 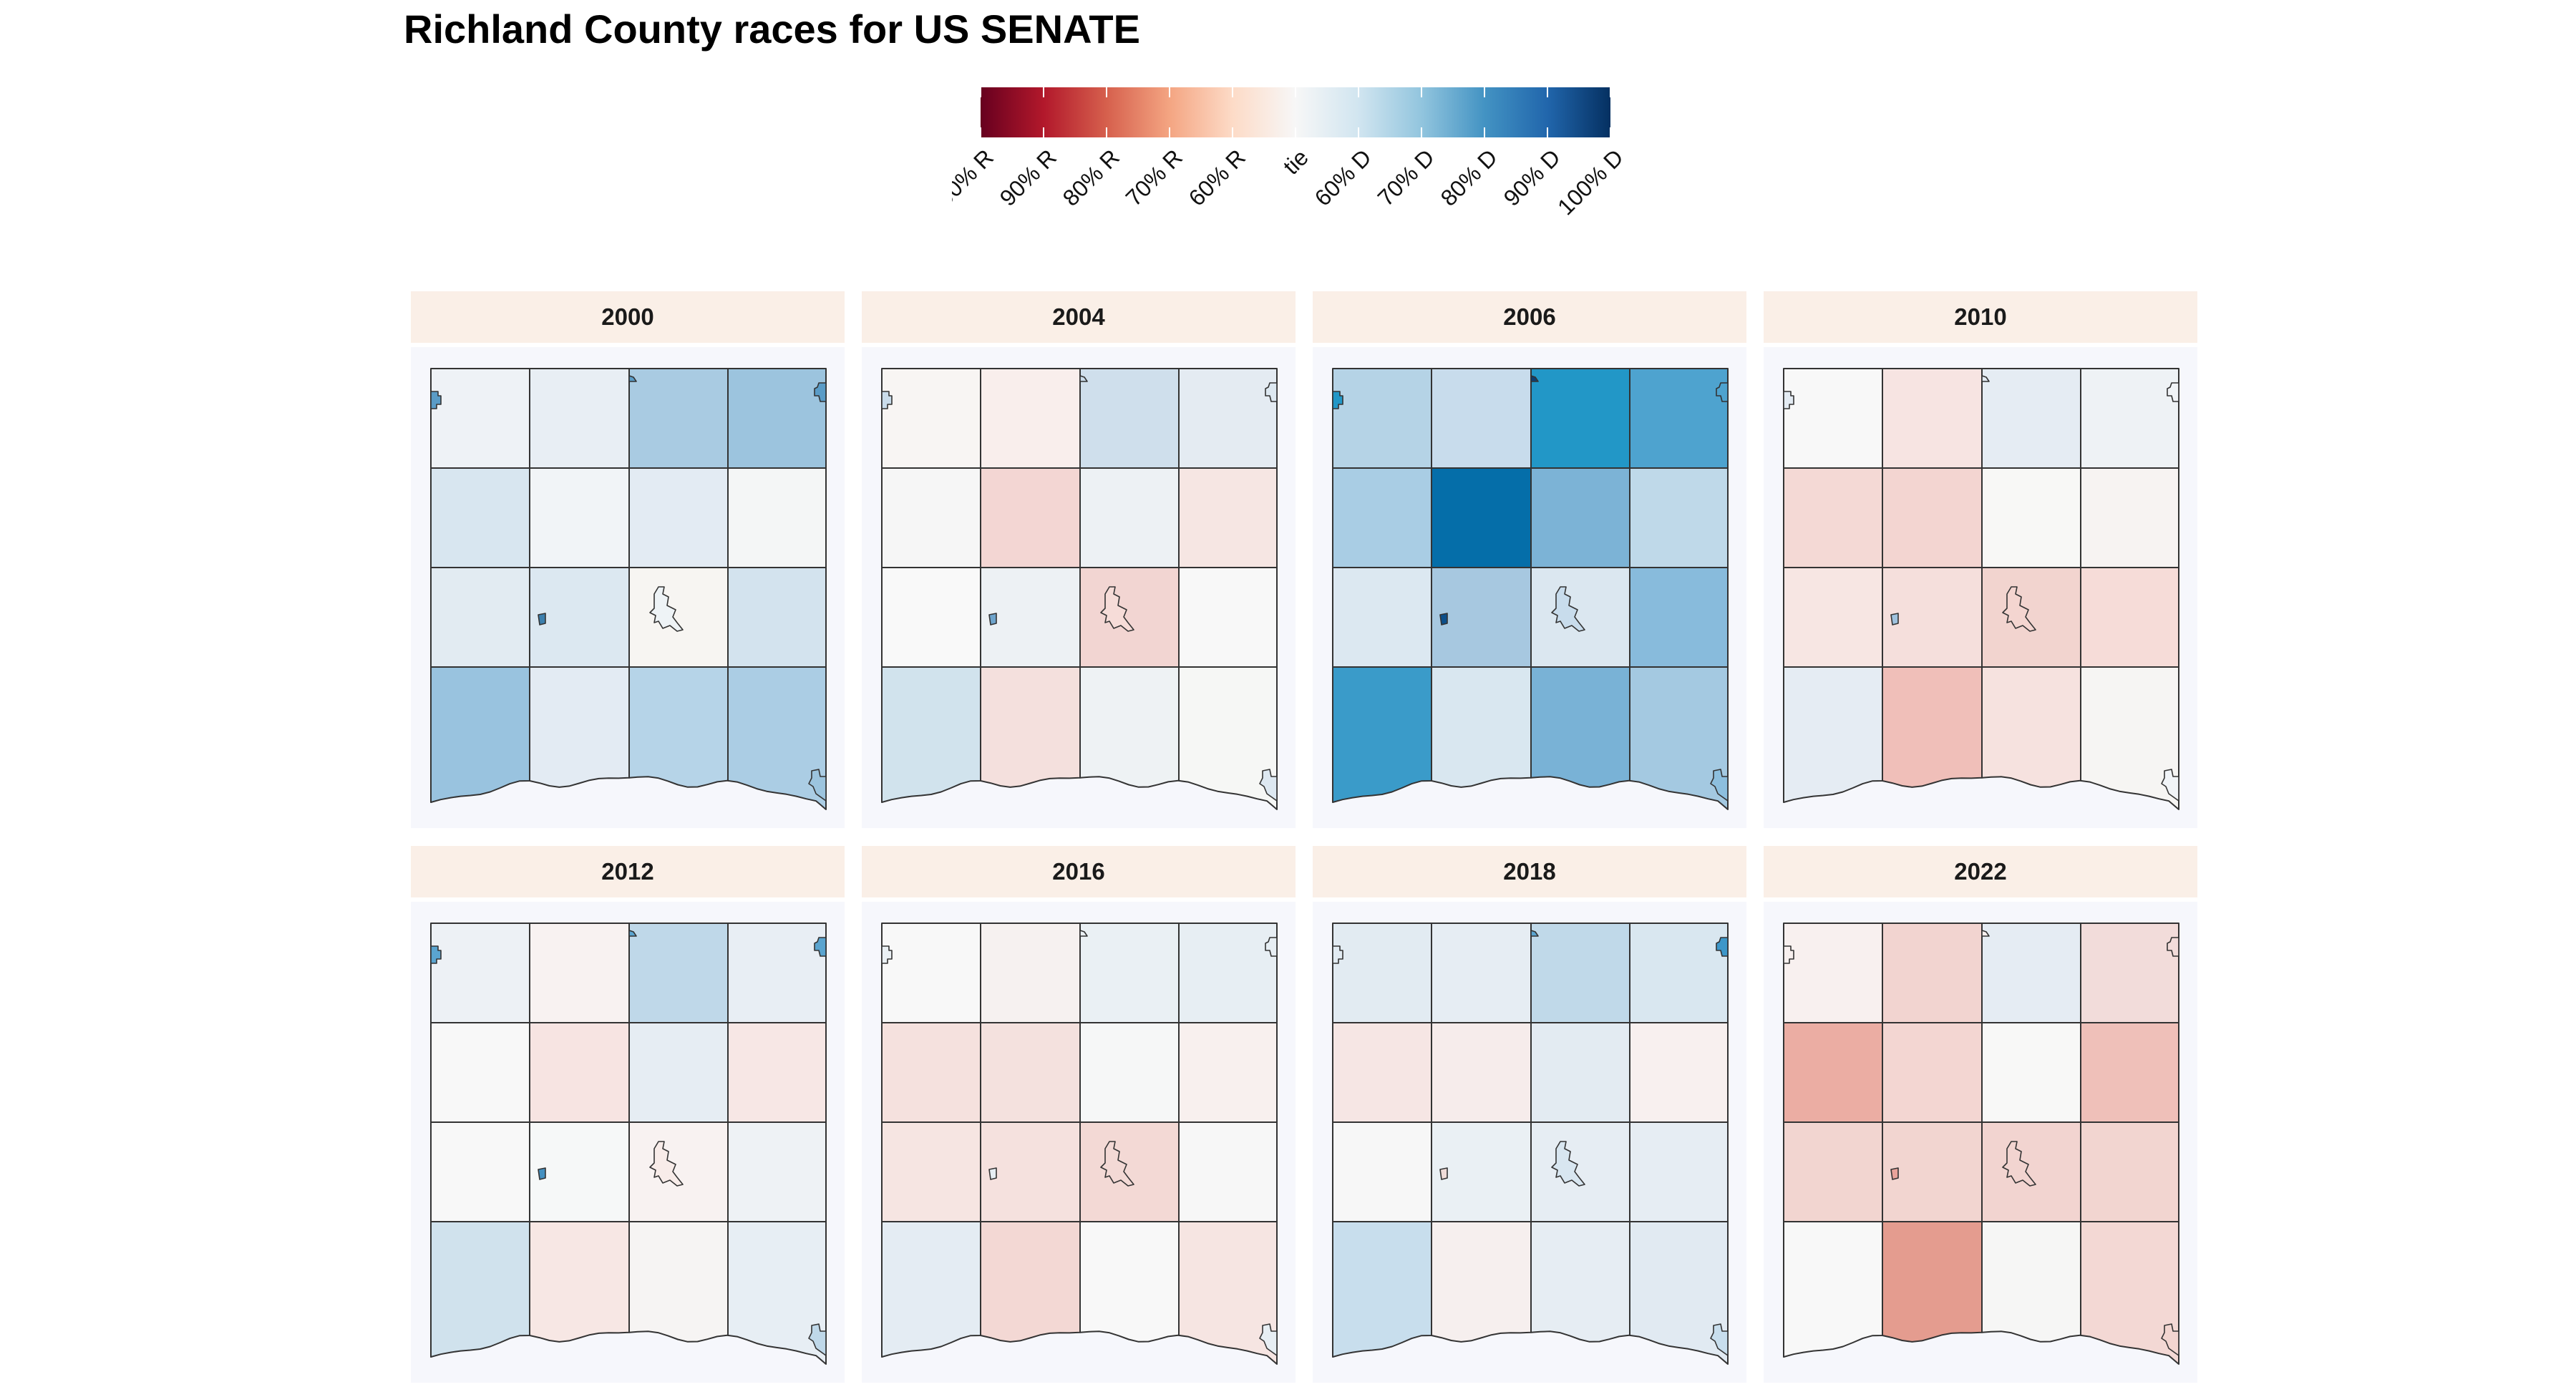 I want to click on panel-year-label: 2018, so click(x=1529, y=872).